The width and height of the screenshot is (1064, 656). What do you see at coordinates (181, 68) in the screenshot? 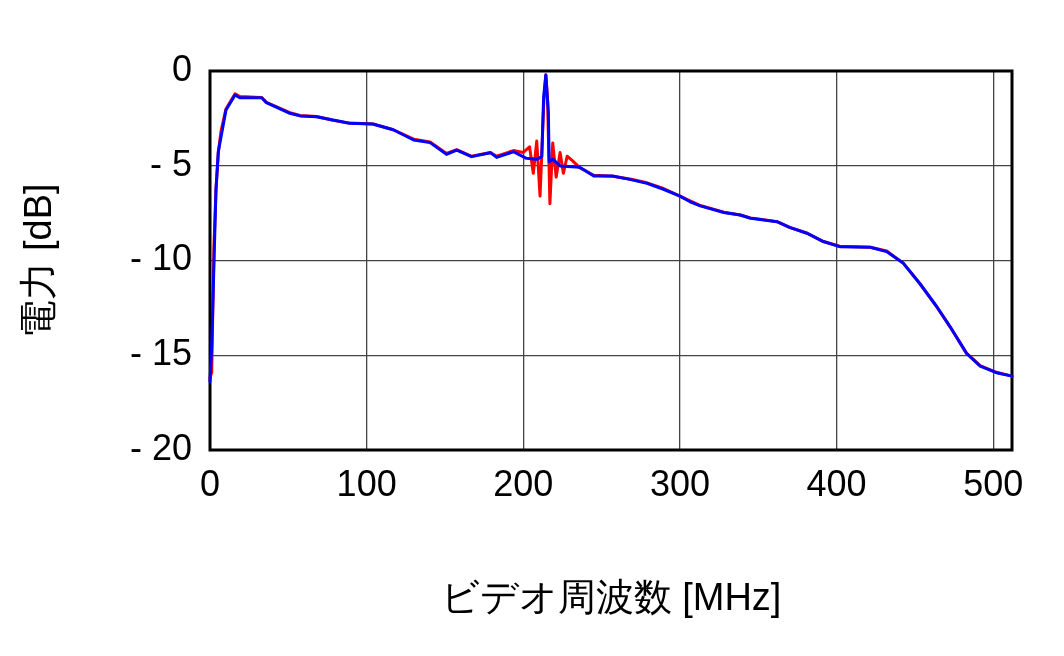
I see `y-tick-label: 0` at bounding box center [181, 68].